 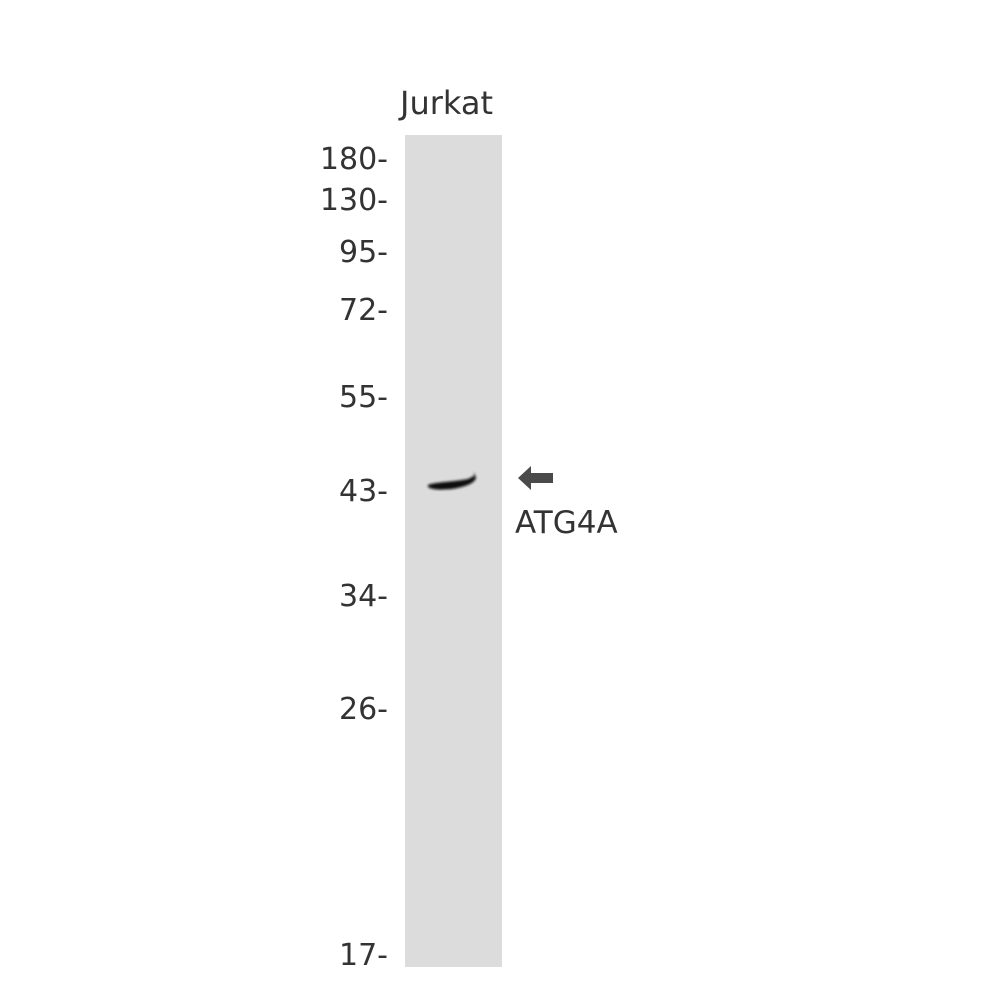 What do you see at coordinates (363, 252) in the screenshot?
I see `marker-95: 95-` at bounding box center [363, 252].